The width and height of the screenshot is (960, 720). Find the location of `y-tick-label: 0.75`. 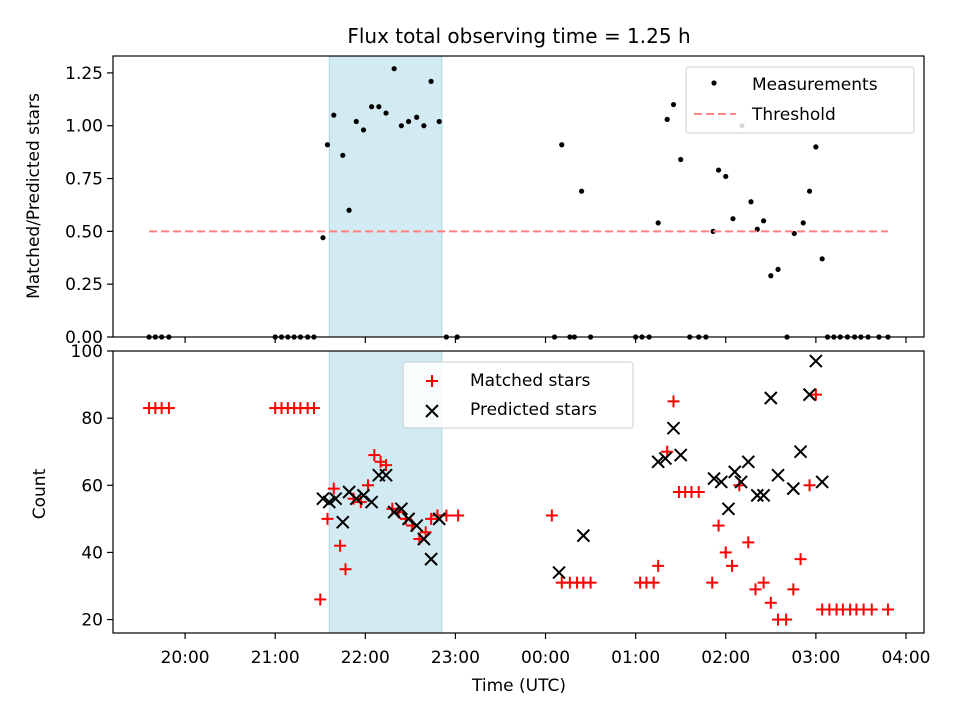

y-tick-label: 0.75 is located at coordinates (84, 180).